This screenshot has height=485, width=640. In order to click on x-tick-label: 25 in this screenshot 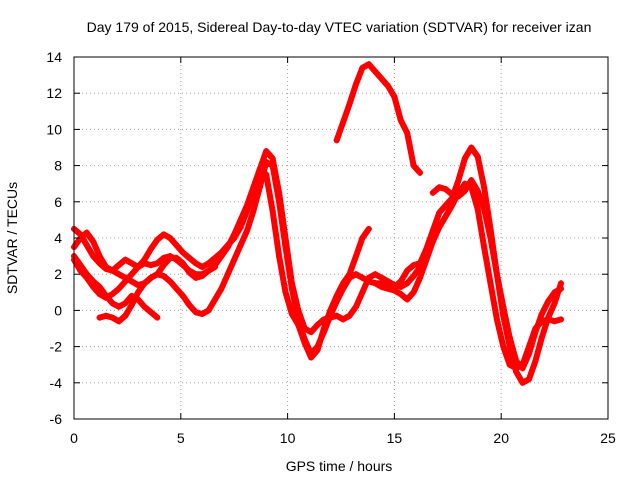, I will do `click(608, 438)`.